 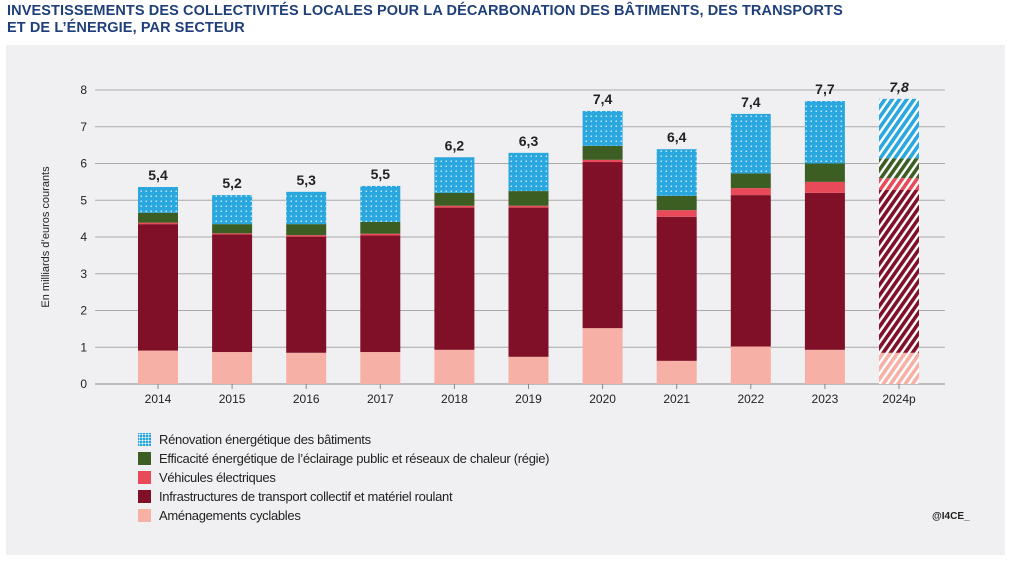 I want to click on total-label: 7,8, so click(x=899, y=87).